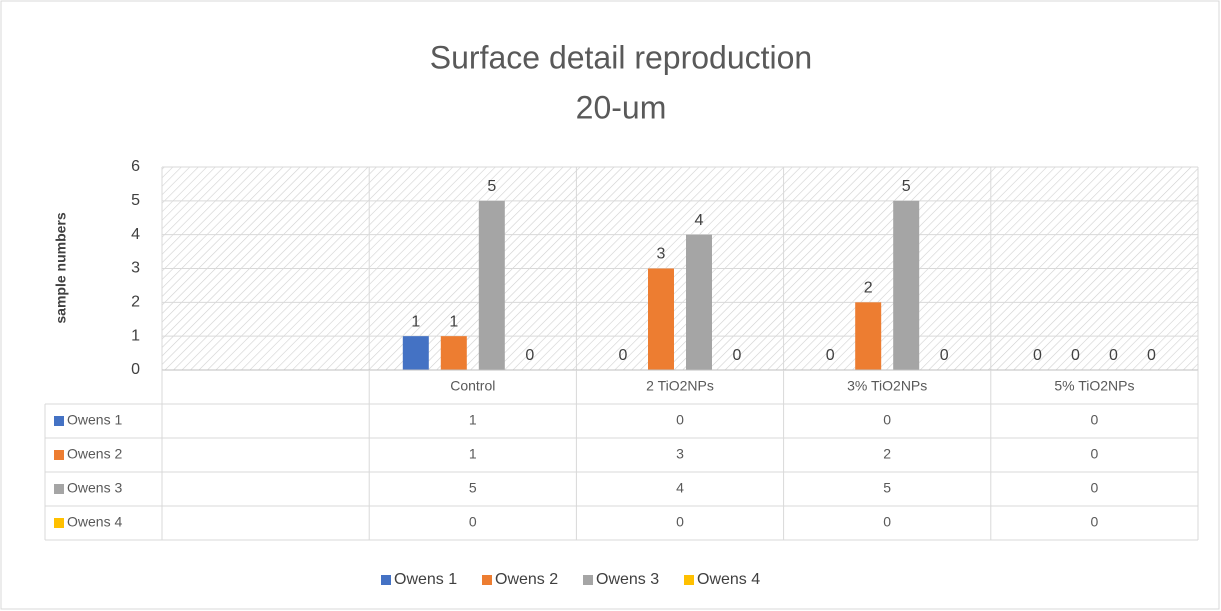 The image size is (1221, 611). I want to click on legend-label: Owens 3, so click(627, 579).